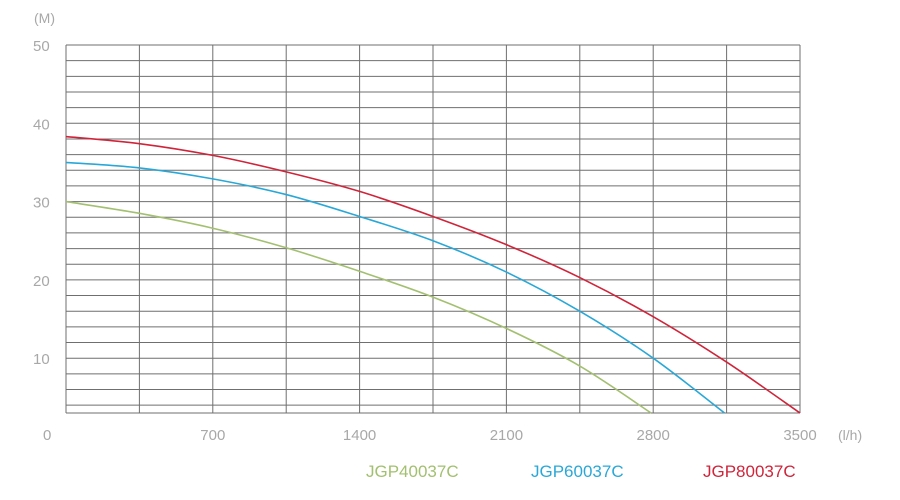 This screenshot has width=900, height=500. I want to click on y-tick-label: 50, so click(41, 46).